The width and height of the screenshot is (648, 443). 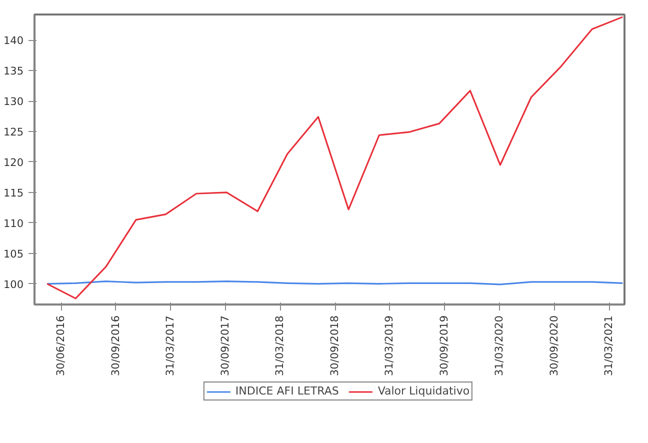 I want to click on x-tick-label: 31/03/2019, so click(x=390, y=345).